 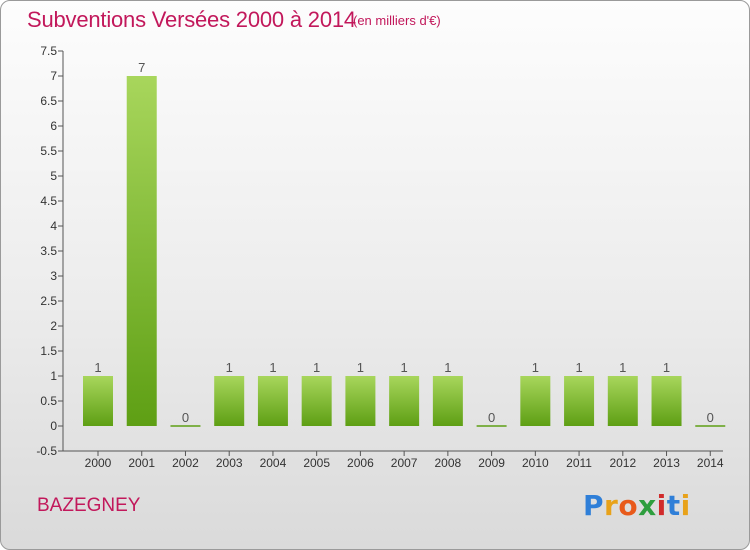 What do you see at coordinates (404, 367) in the screenshot?
I see `data-label-2007: 1` at bounding box center [404, 367].